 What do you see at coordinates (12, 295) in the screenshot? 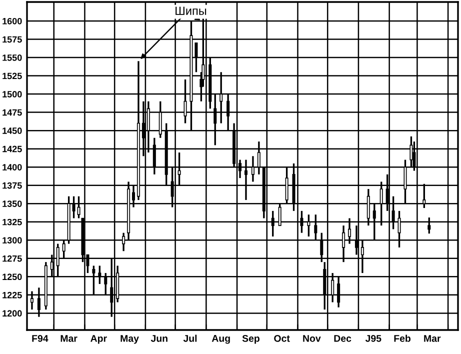
I see `y-tick-label: 1225` at bounding box center [12, 295].